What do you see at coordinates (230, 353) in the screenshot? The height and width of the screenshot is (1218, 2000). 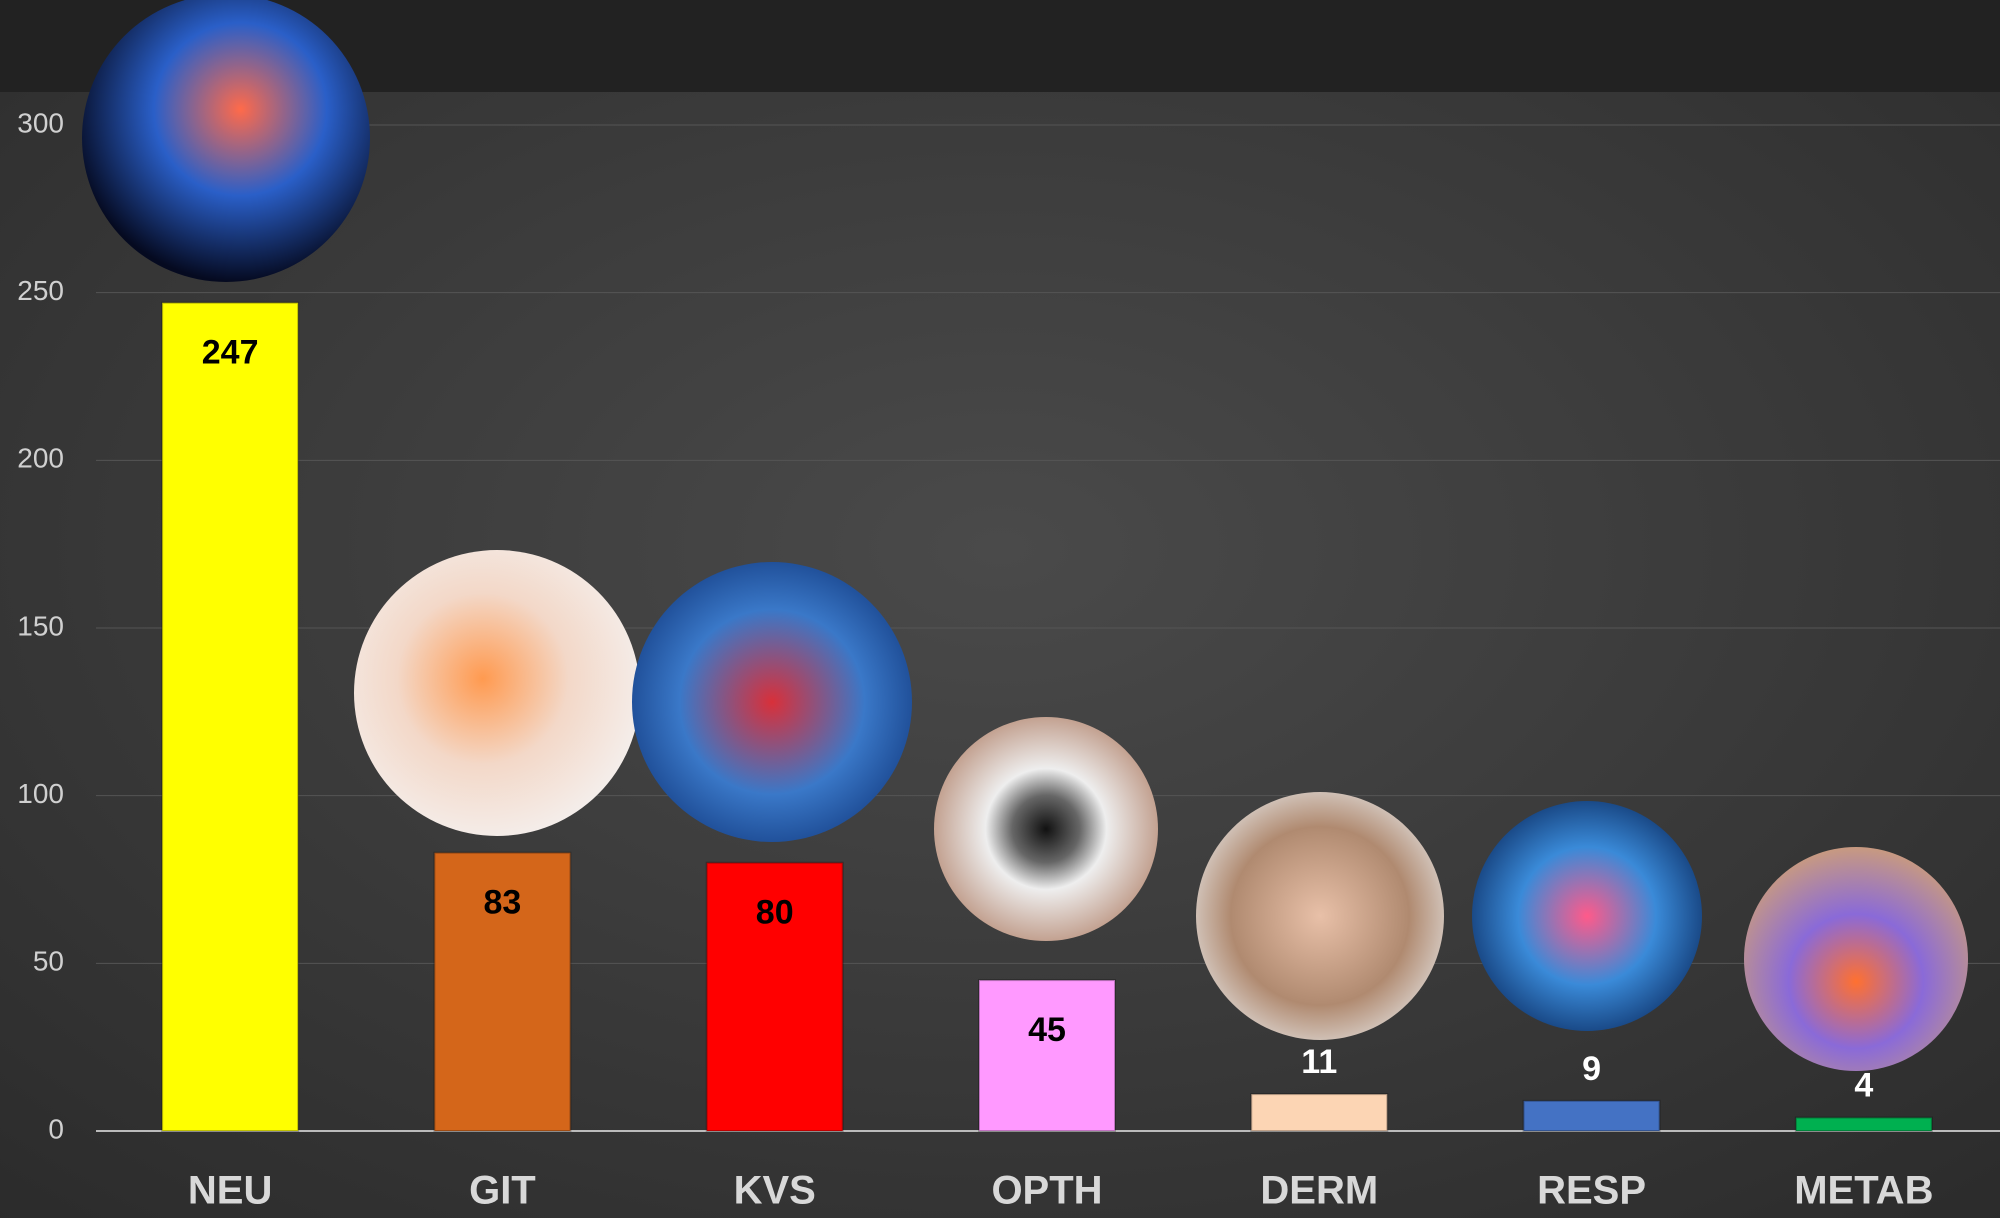 I see `value-label: 247` at bounding box center [230, 353].